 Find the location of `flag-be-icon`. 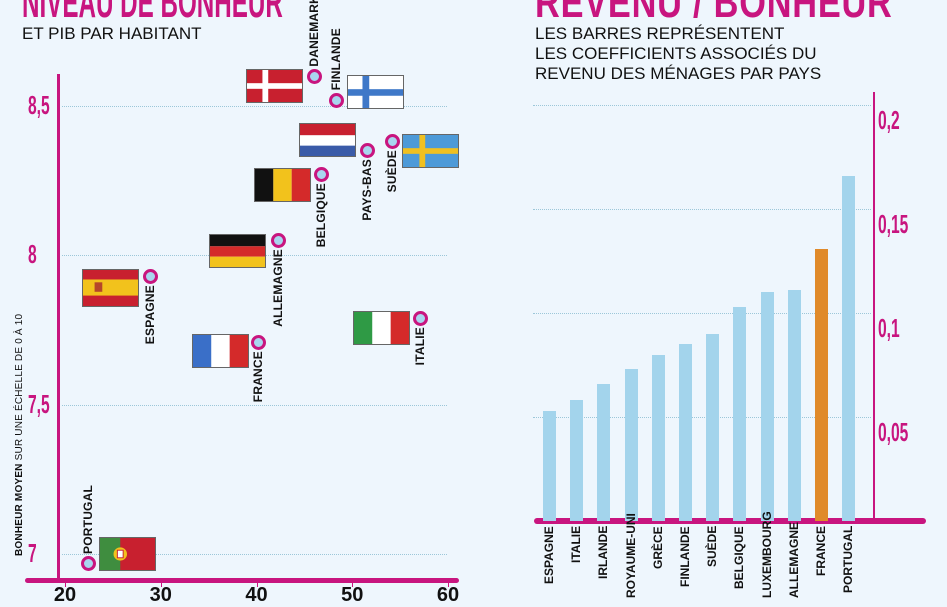

flag-be-icon is located at coordinates (282, 185).